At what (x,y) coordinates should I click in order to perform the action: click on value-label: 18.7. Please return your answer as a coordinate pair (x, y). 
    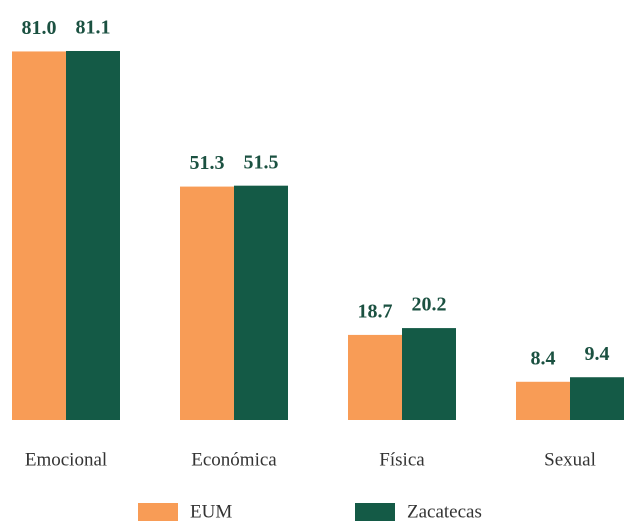
    Looking at the image, I should click on (375, 312).